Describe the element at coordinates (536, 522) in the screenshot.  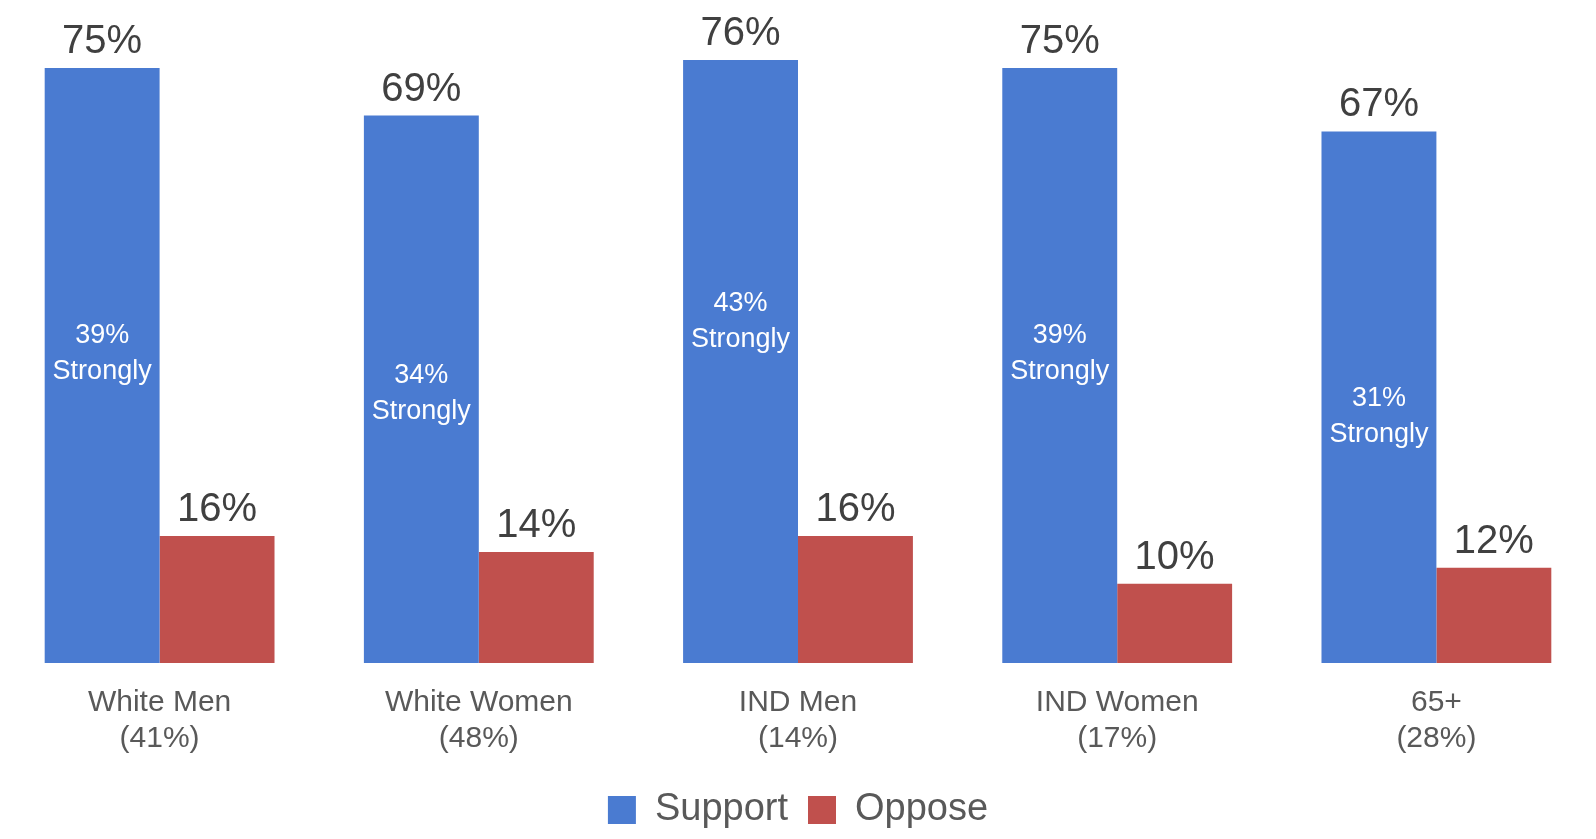
I see `data-label: 14%` at that location.